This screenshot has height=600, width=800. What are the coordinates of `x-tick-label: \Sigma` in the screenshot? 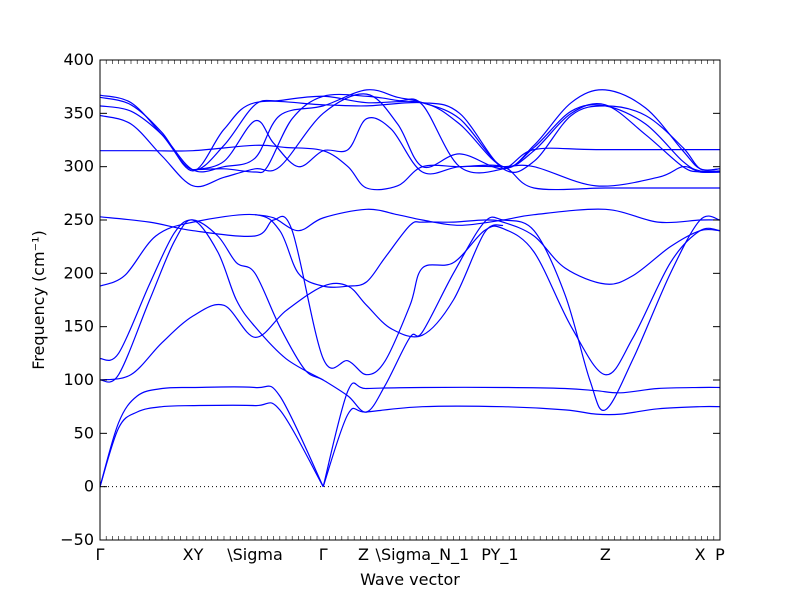 It's located at (255, 554).